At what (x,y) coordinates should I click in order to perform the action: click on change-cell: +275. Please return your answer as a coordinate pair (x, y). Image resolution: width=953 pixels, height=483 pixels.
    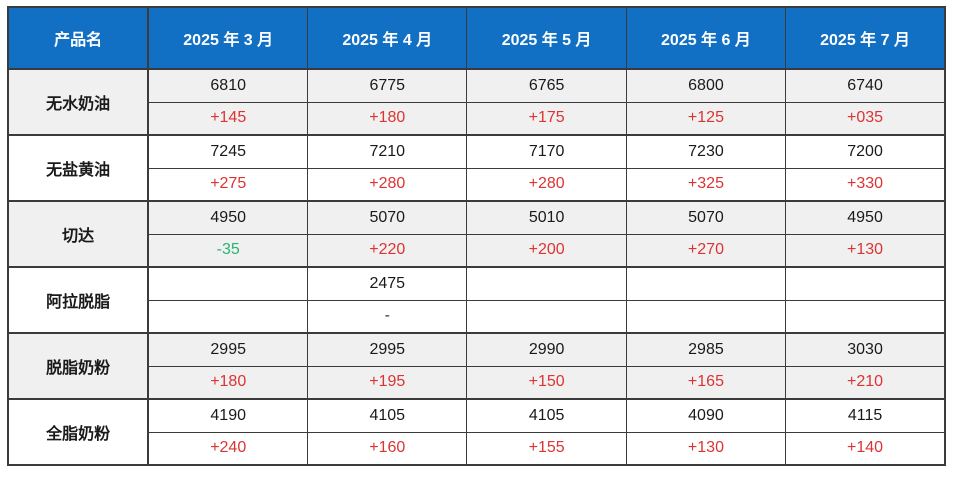
    Looking at the image, I should click on (228, 184).